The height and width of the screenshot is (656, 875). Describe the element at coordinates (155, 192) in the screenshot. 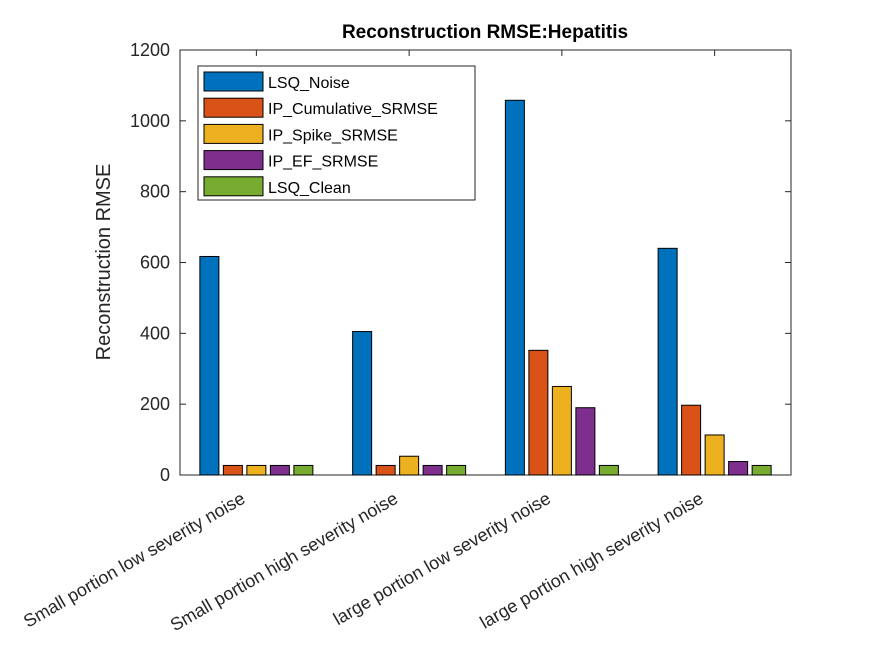

I see `y-tick-label: 800` at that location.